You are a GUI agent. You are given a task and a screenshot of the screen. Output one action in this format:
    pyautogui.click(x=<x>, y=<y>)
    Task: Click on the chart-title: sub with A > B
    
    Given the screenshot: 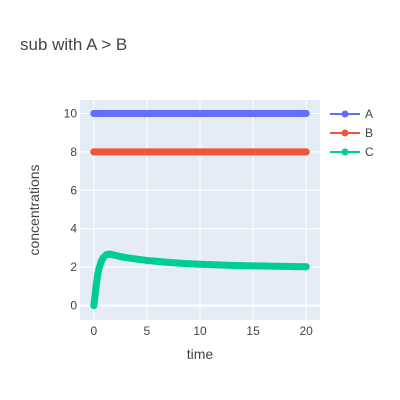 What is the action you would take?
    pyautogui.click(x=73, y=44)
    